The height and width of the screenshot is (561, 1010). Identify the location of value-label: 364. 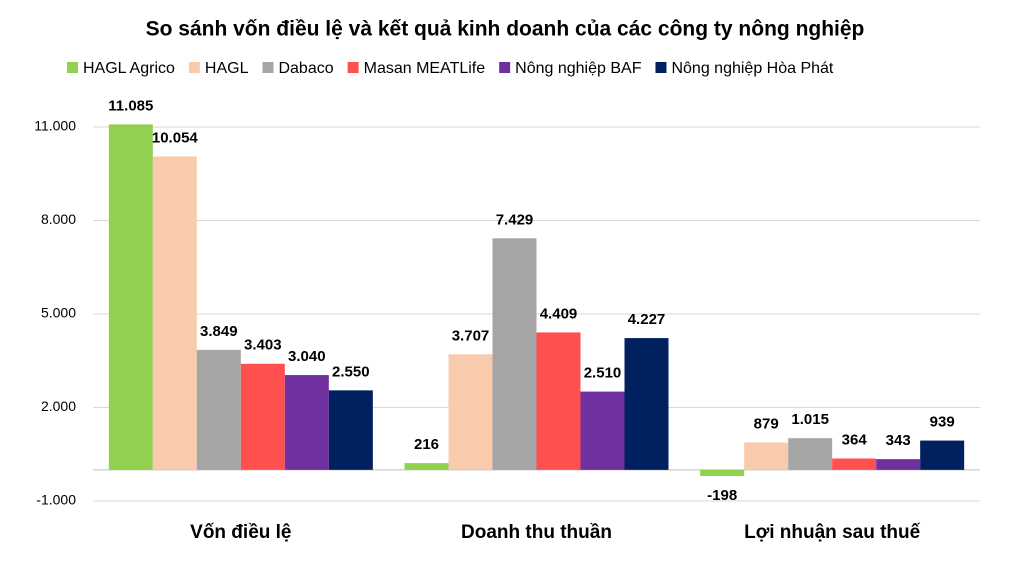
(855, 439).